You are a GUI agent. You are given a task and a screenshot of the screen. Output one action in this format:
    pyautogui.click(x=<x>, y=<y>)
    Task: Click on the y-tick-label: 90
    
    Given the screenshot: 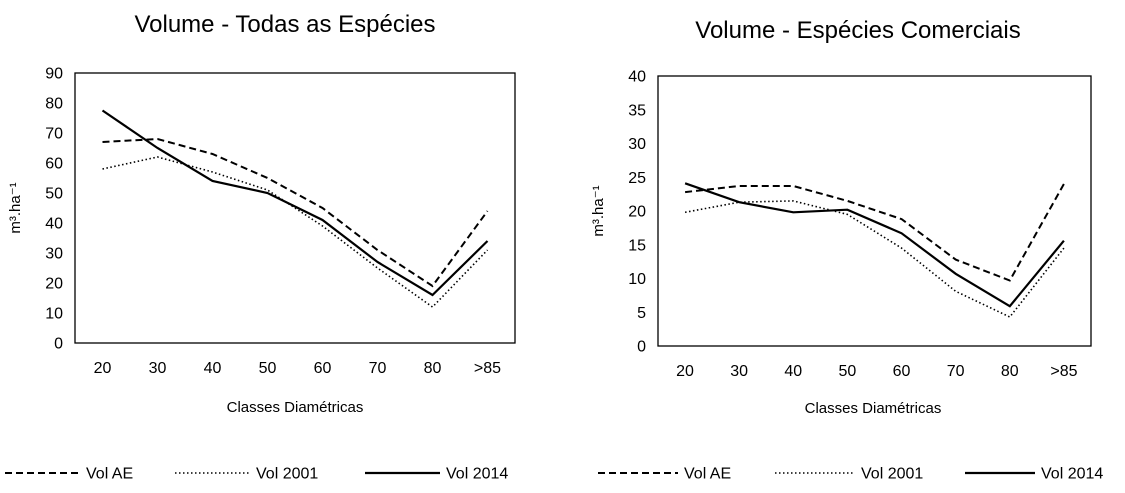 What is the action you would take?
    pyautogui.click(x=54, y=74)
    